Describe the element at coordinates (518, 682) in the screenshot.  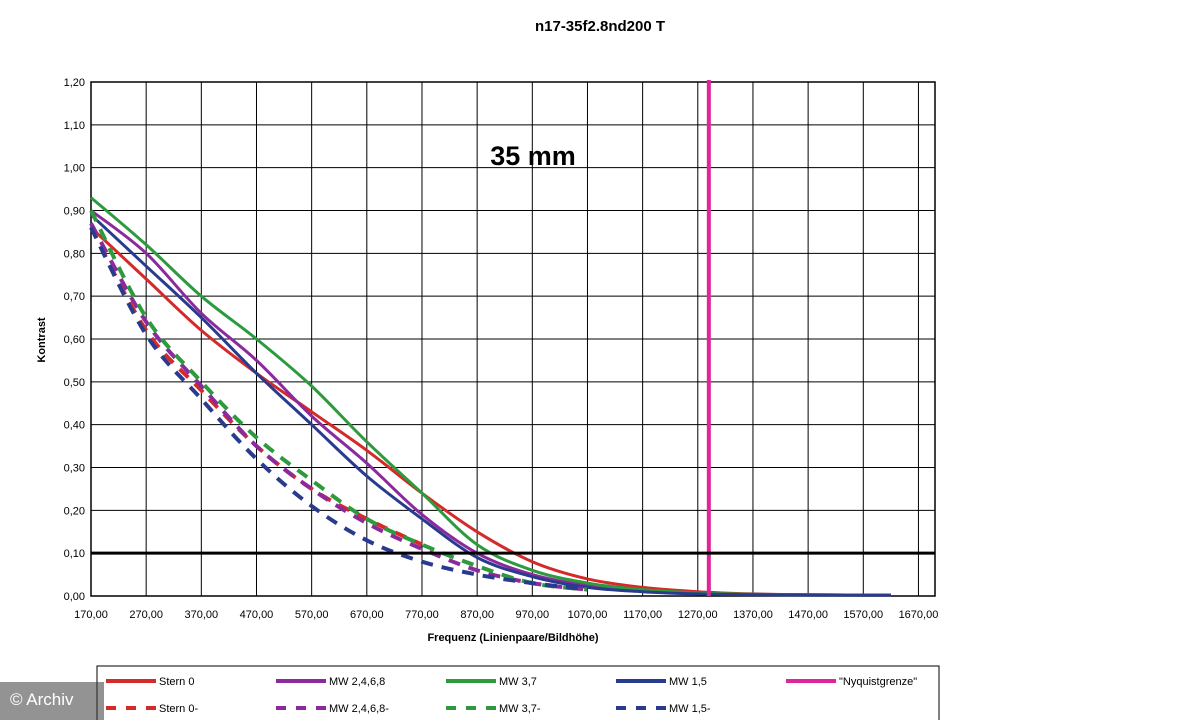
I see `legend-label-2: MW 3,7` at that location.